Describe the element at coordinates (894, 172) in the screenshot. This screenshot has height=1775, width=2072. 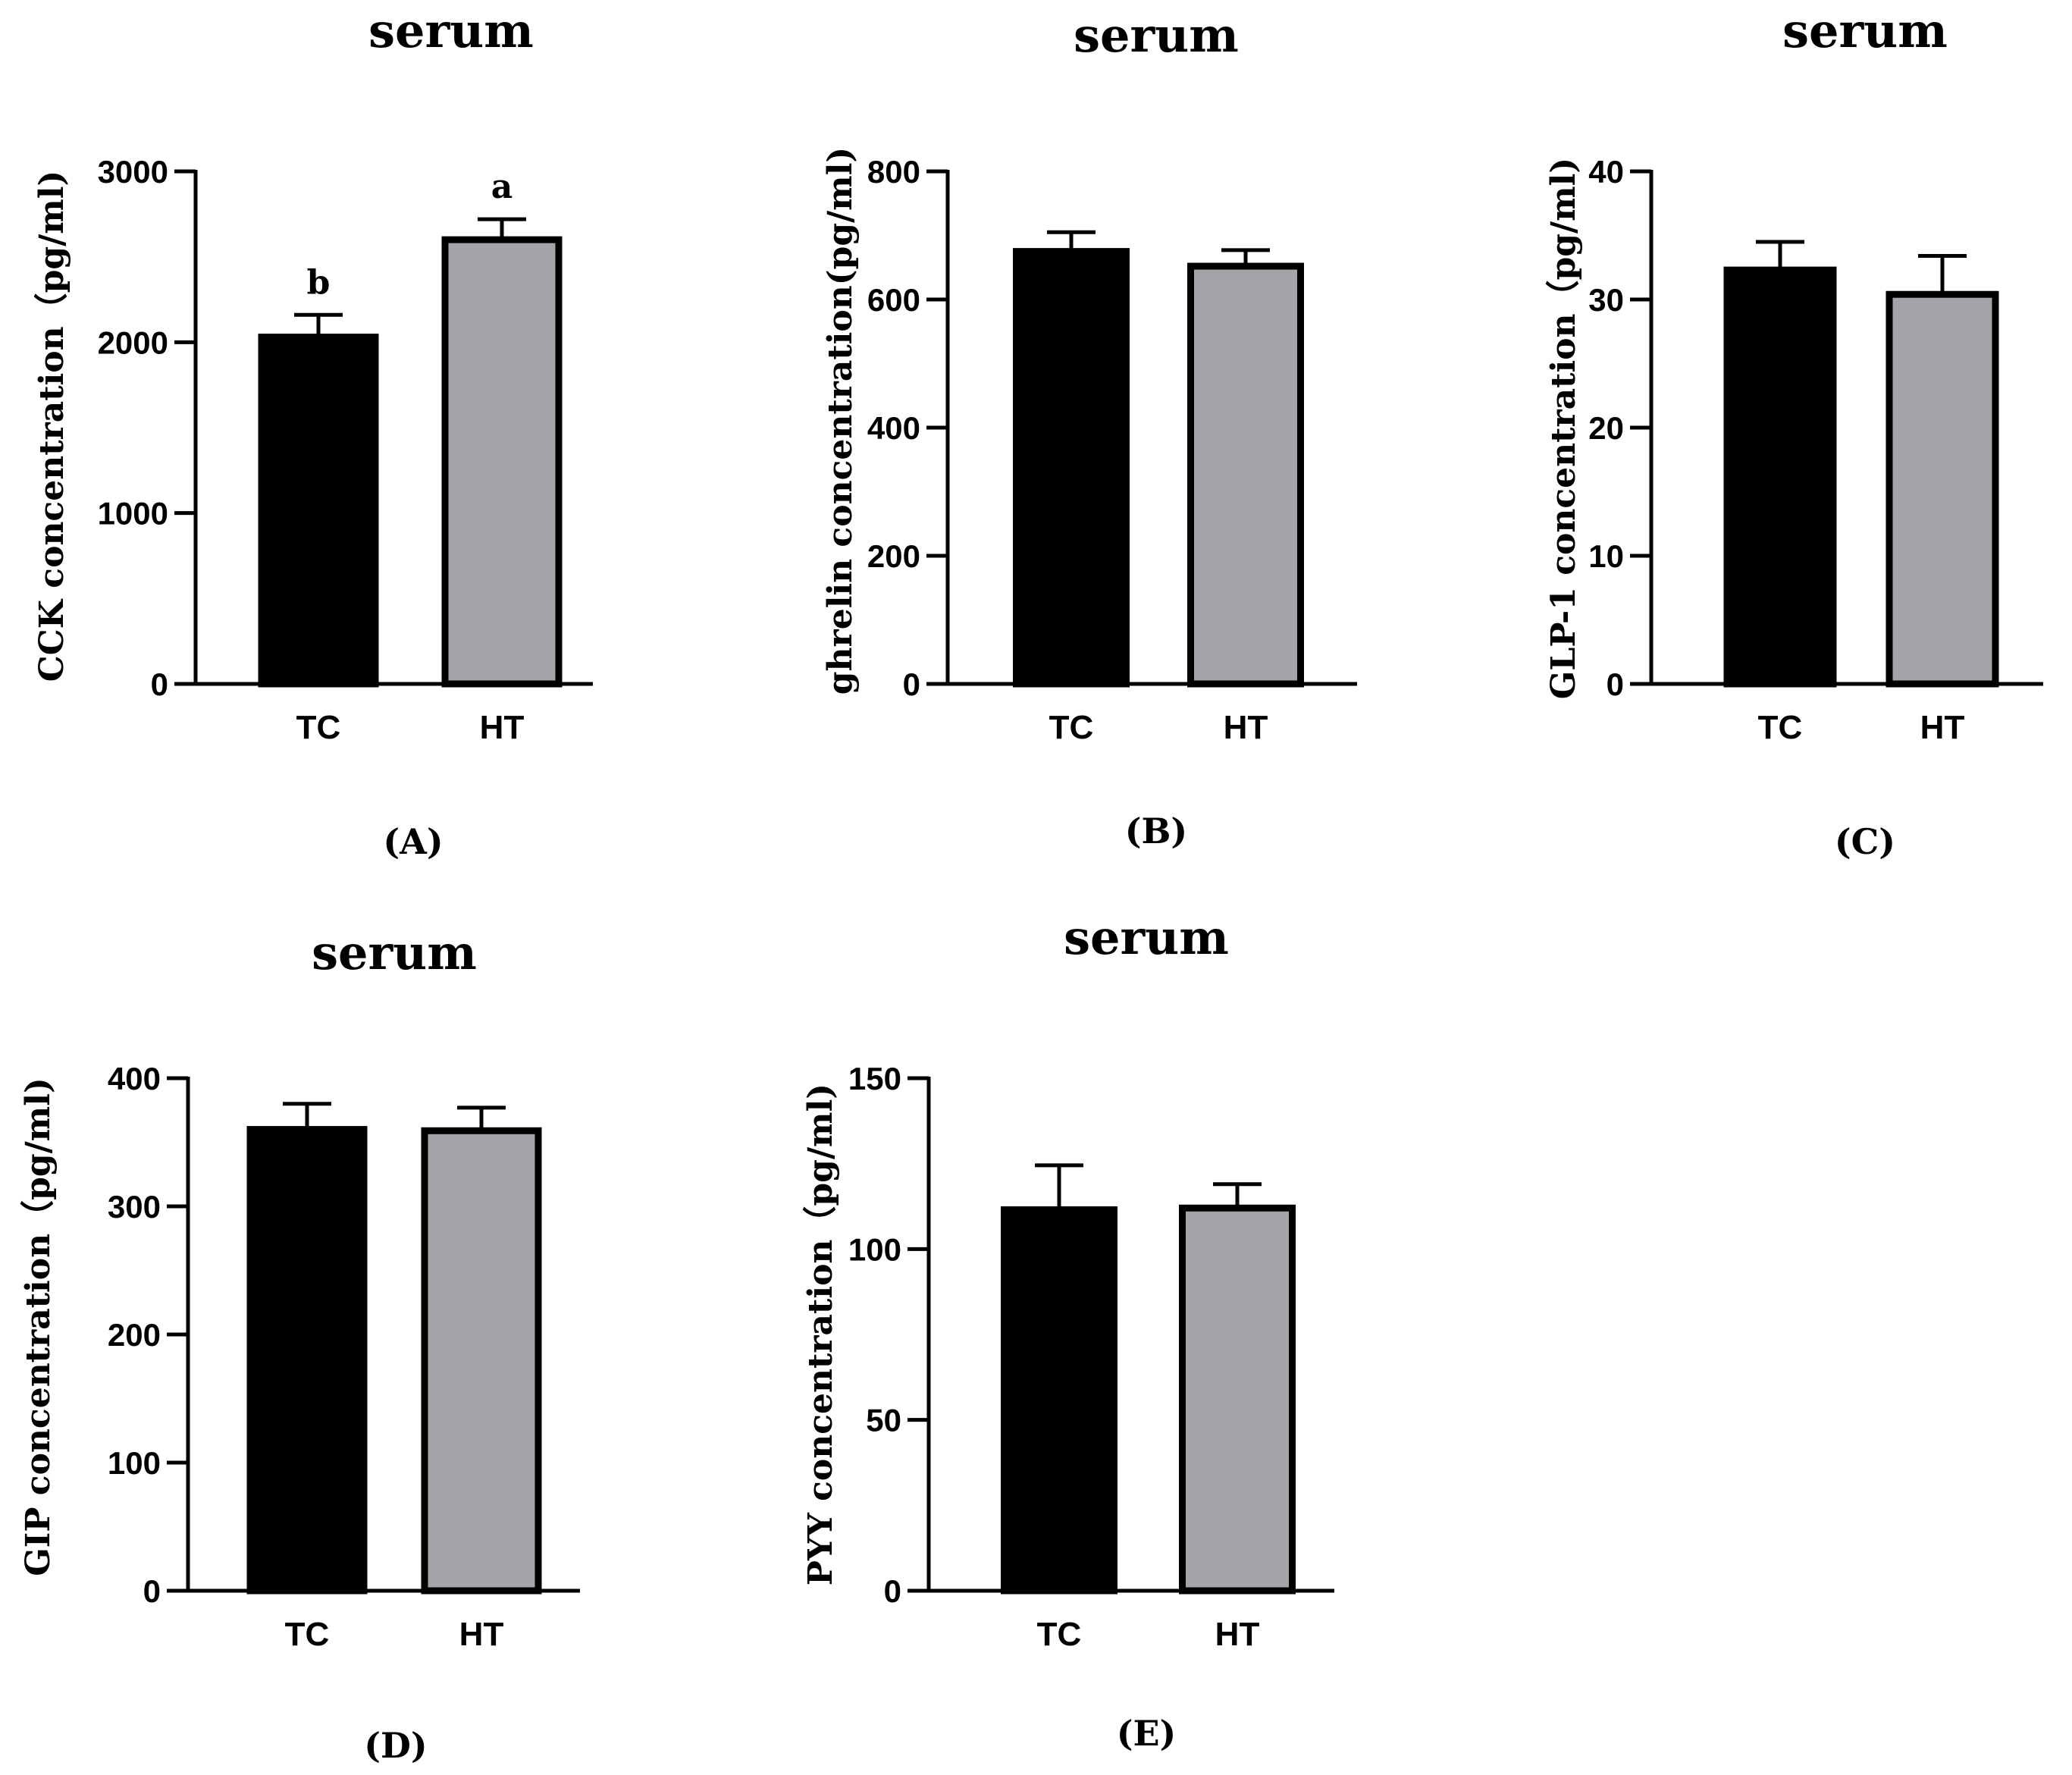
I see `y-tick-label: 800` at that location.